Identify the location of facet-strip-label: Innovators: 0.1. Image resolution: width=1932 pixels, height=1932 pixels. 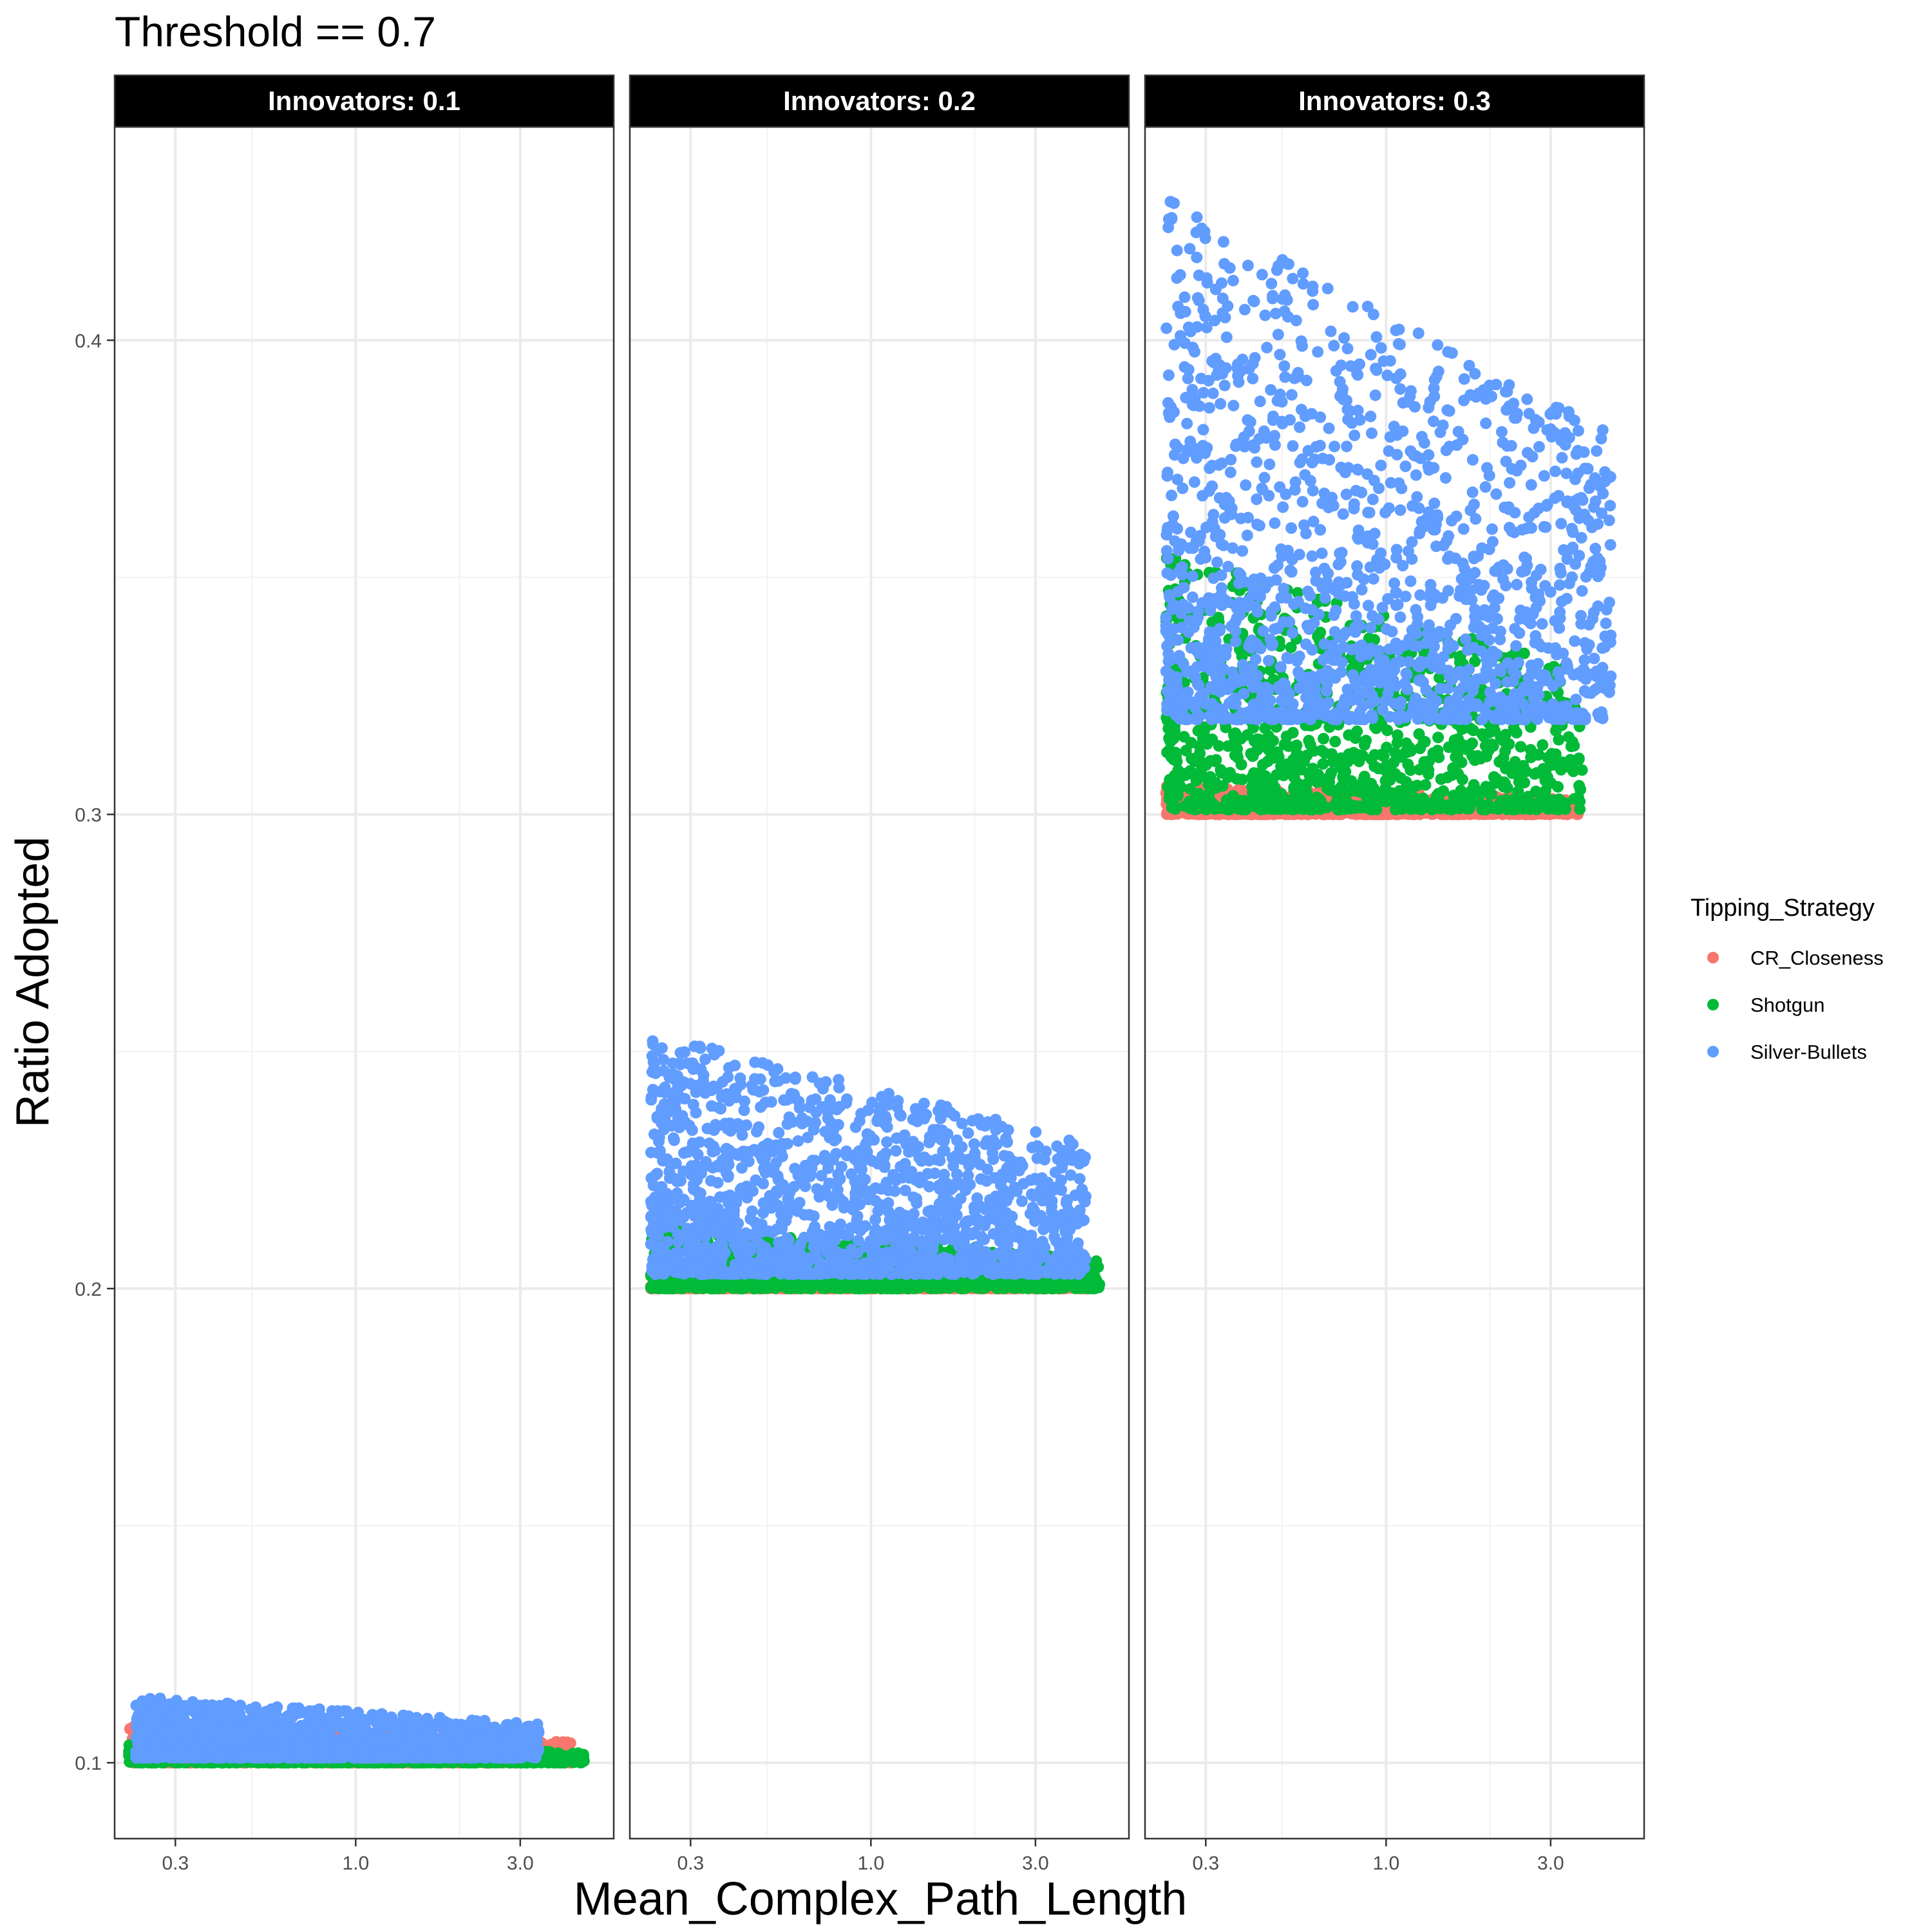
(364, 101).